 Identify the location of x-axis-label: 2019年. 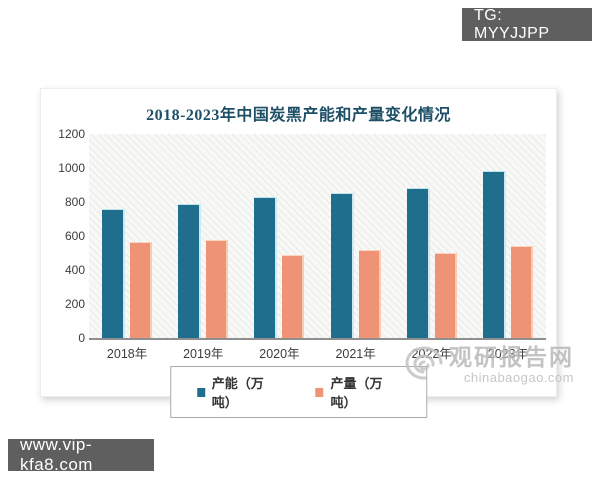
(203, 354).